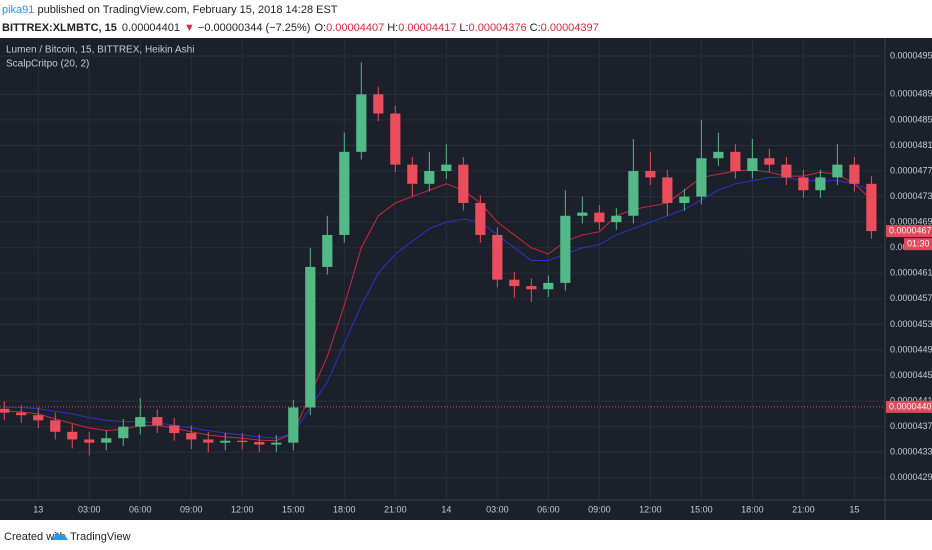 The image size is (932, 550). I want to click on h-label: H:, so click(392, 28).